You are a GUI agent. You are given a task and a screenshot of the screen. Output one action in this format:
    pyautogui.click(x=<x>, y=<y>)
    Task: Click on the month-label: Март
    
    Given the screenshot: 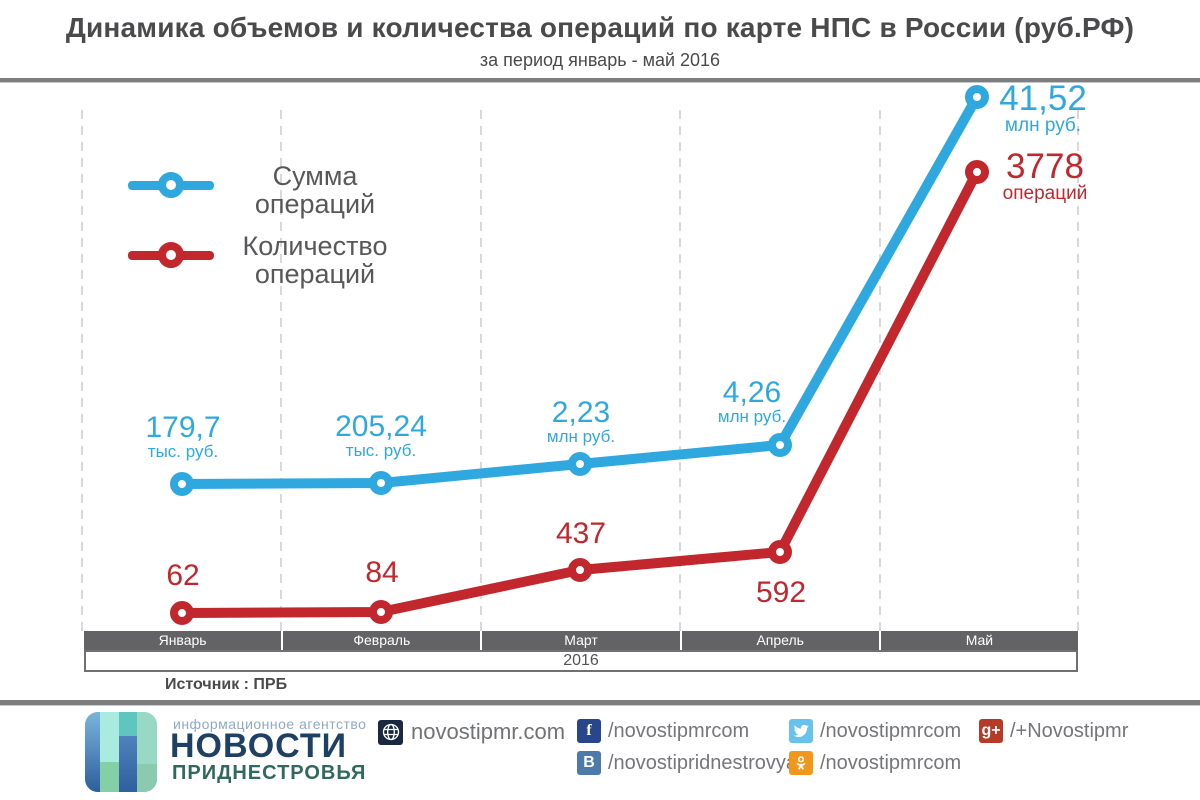 What is the action you would take?
    pyautogui.click(x=582, y=640)
    